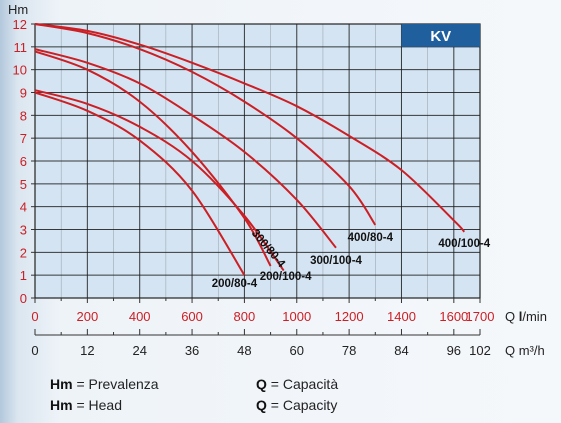 The width and height of the screenshot is (561, 423). I want to click on x-tick-label-0: 0, so click(34, 316).